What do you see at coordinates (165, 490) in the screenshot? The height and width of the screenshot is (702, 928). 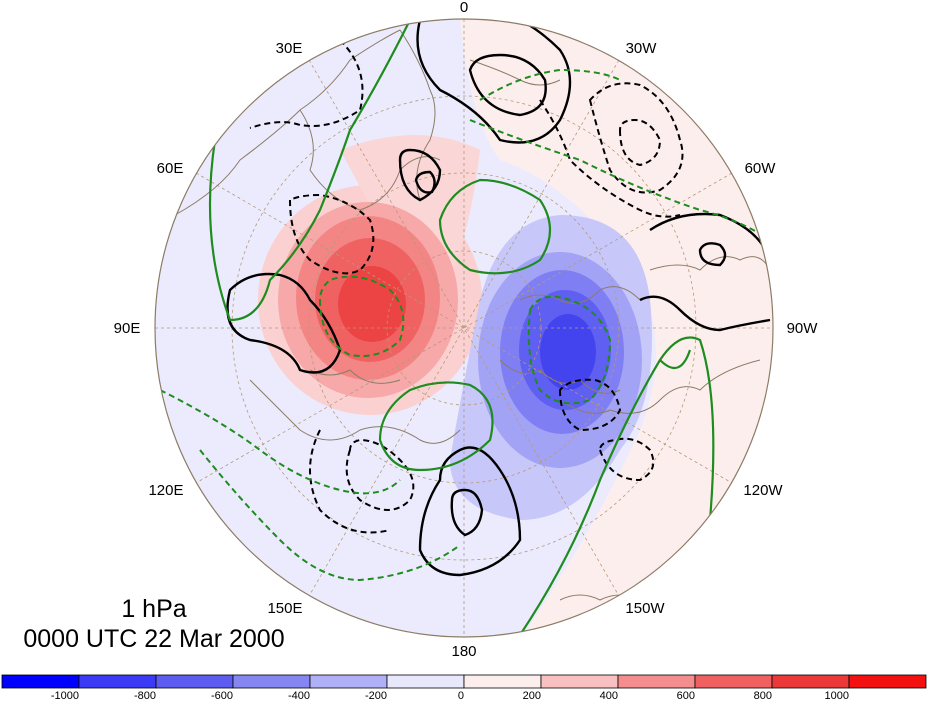 I see `lon-label-120e: 120E` at bounding box center [165, 490].